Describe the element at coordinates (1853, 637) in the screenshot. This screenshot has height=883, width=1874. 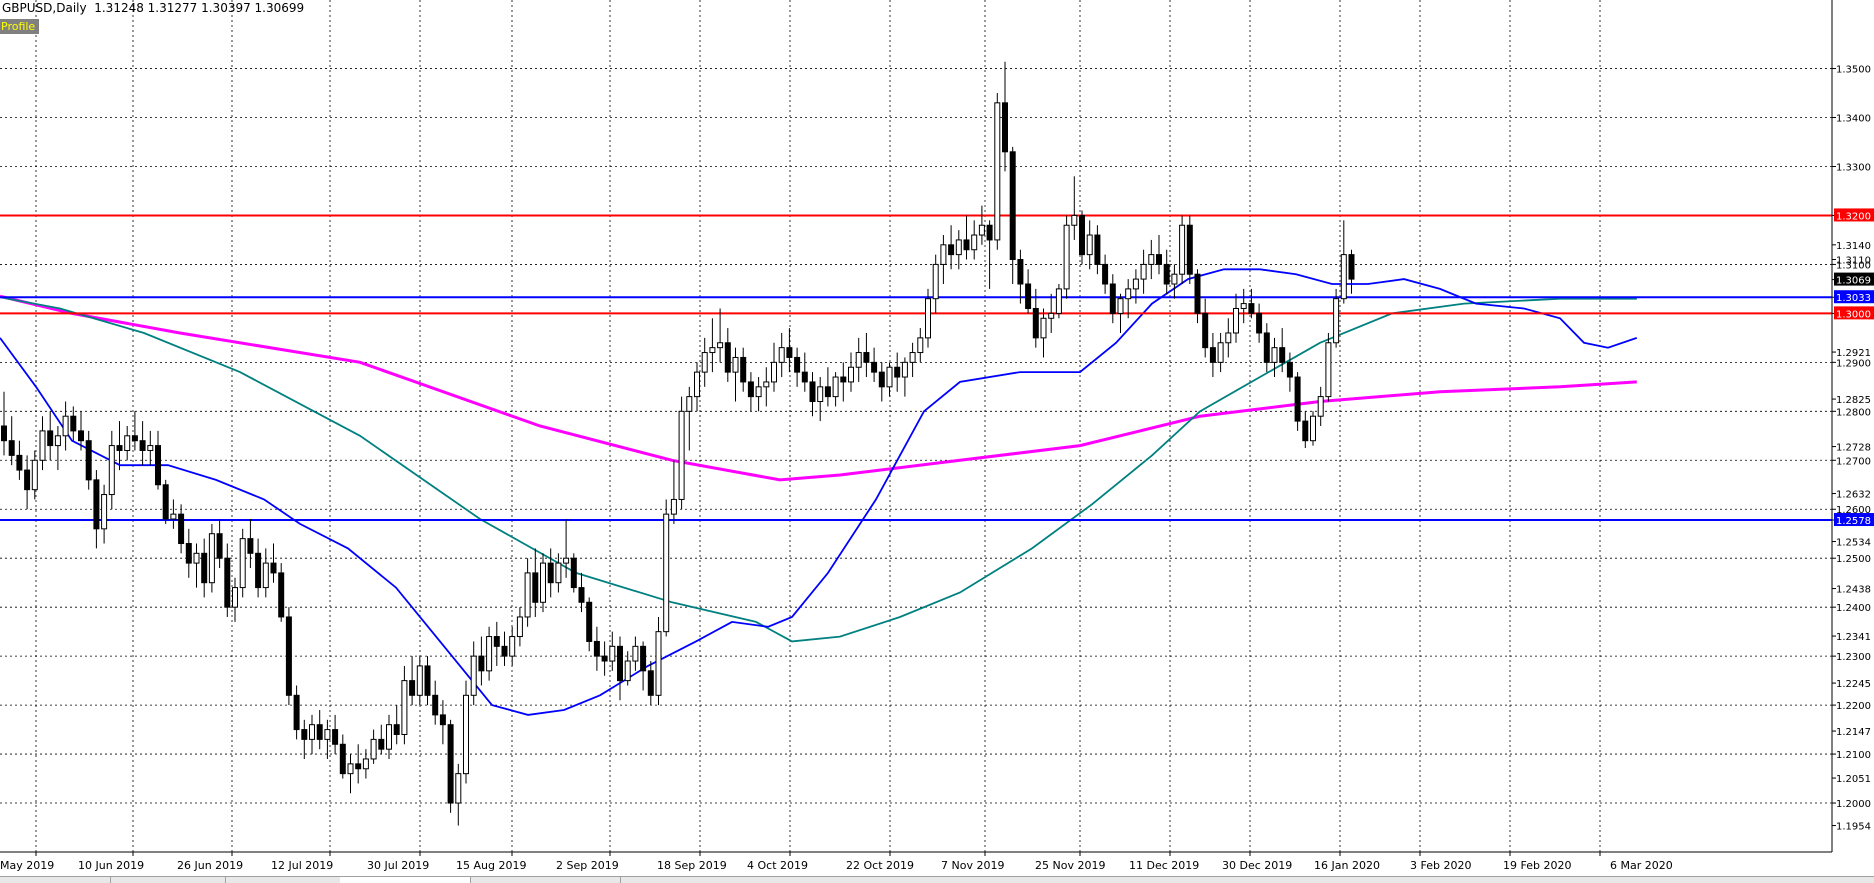
I see `price-tick-label: 1.2341` at that location.